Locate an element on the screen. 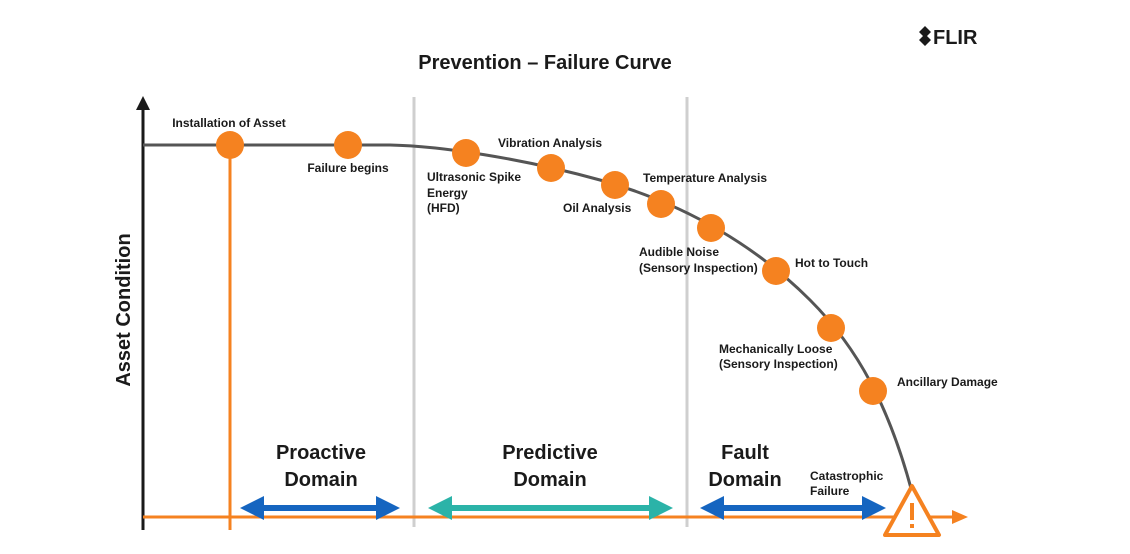 This screenshot has width=1130, height=554. node-label: Catastrophic is located at coordinates (847, 476).